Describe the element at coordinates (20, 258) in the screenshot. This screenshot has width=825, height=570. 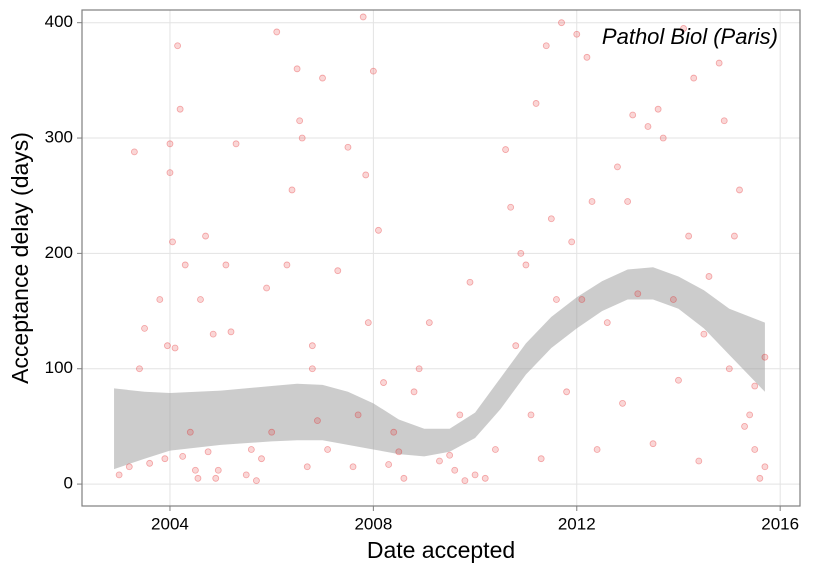
I see `y-axis-label: Acceptance delay (days)` at that location.